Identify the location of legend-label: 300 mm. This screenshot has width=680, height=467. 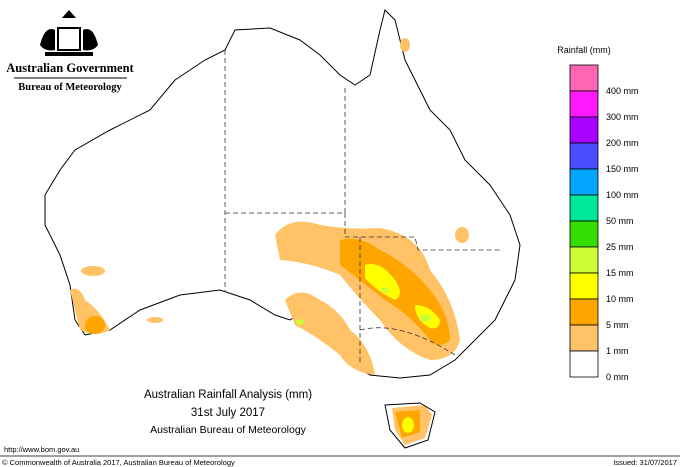
(622, 117).